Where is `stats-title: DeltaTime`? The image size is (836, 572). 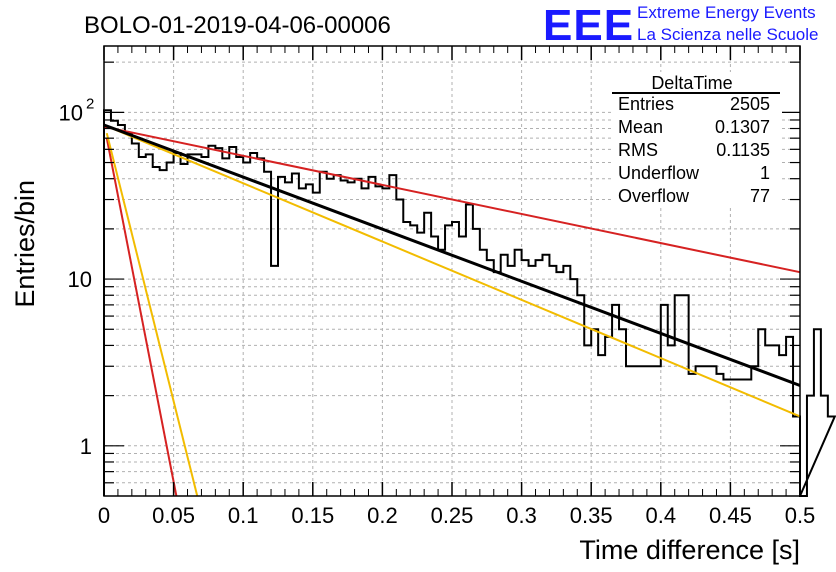
stats-title: DeltaTime is located at coordinates (691, 83).